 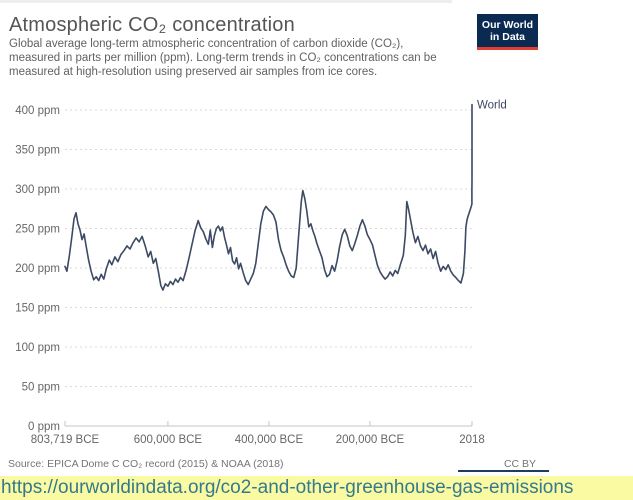 What do you see at coordinates (503, 471) in the screenshot?
I see `cc-by-underline` at bounding box center [503, 471].